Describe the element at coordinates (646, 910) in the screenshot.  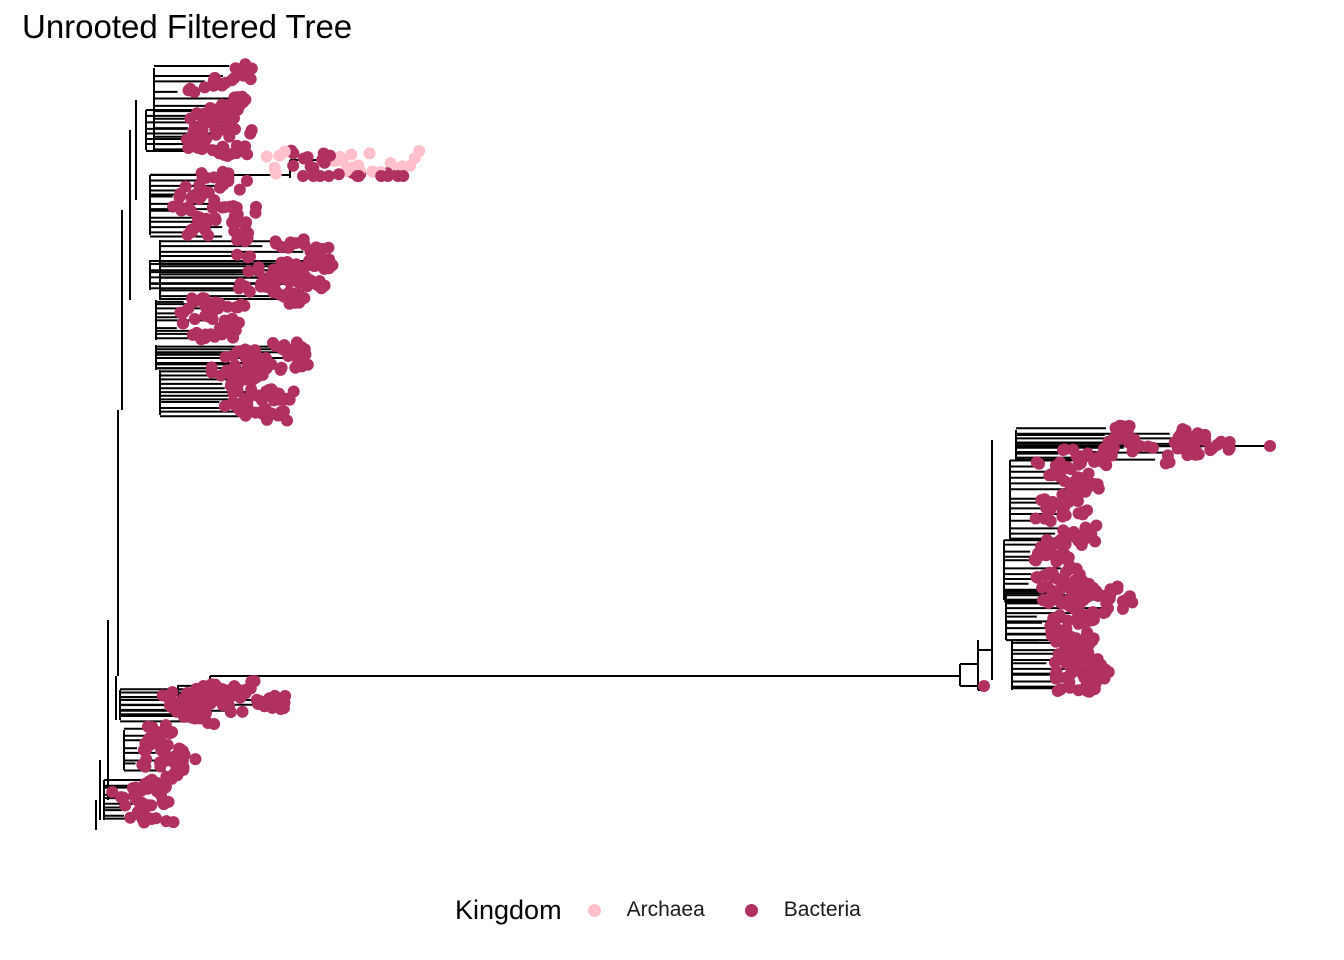
I see `legend-item-archaea: Archaea` at that location.